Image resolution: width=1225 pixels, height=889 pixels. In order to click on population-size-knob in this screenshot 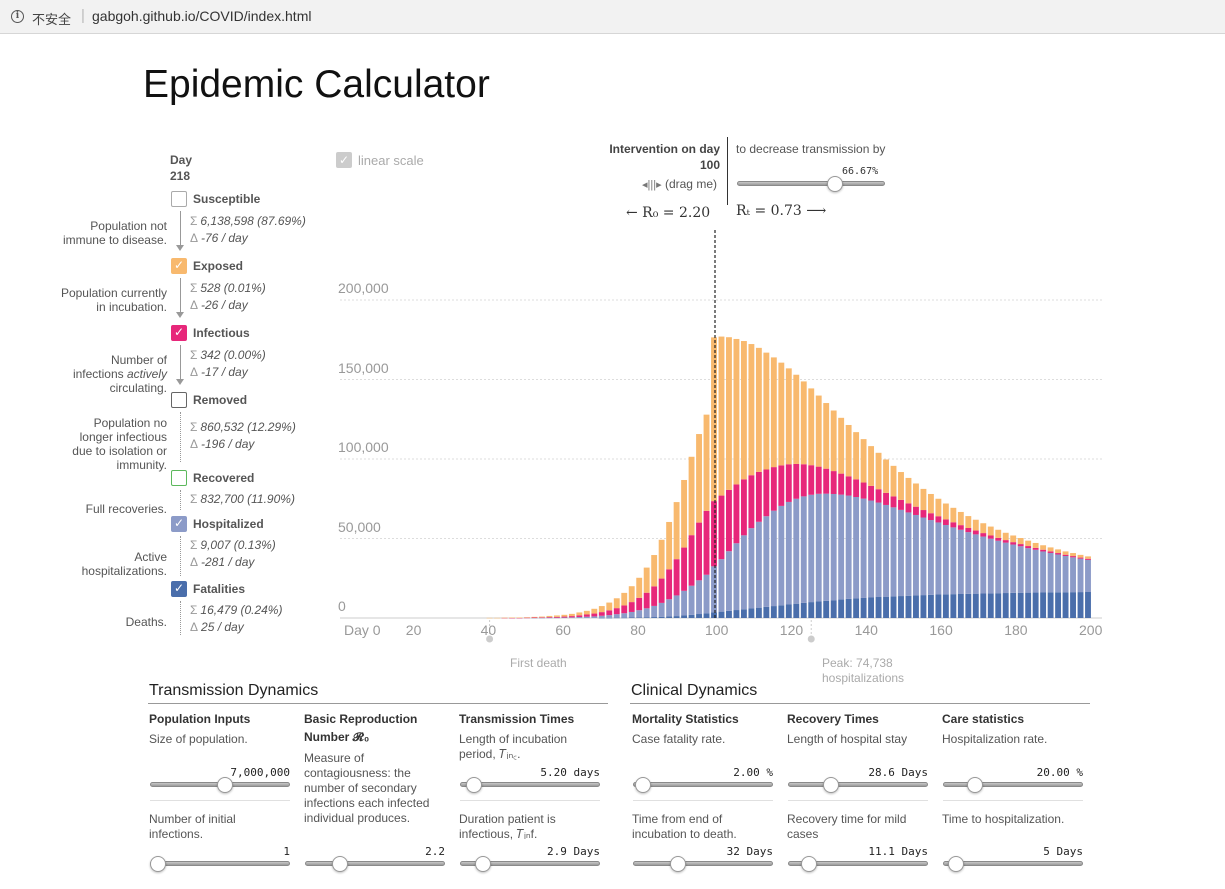, I will do `click(225, 785)`.